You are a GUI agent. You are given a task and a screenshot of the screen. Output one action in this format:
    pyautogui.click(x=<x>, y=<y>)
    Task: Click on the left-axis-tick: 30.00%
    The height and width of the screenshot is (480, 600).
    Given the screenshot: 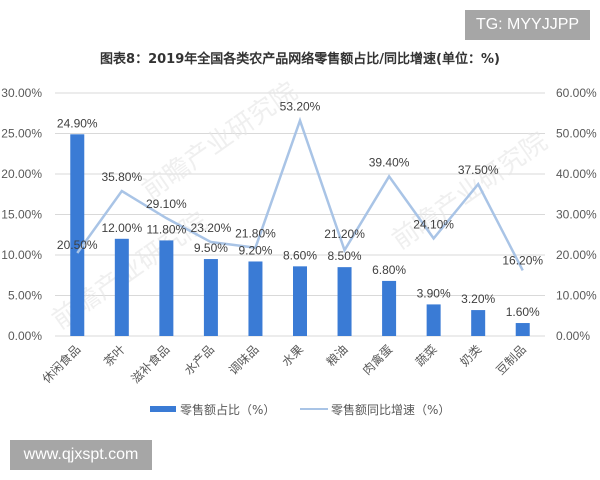 What is the action you would take?
    pyautogui.click(x=21, y=93)
    